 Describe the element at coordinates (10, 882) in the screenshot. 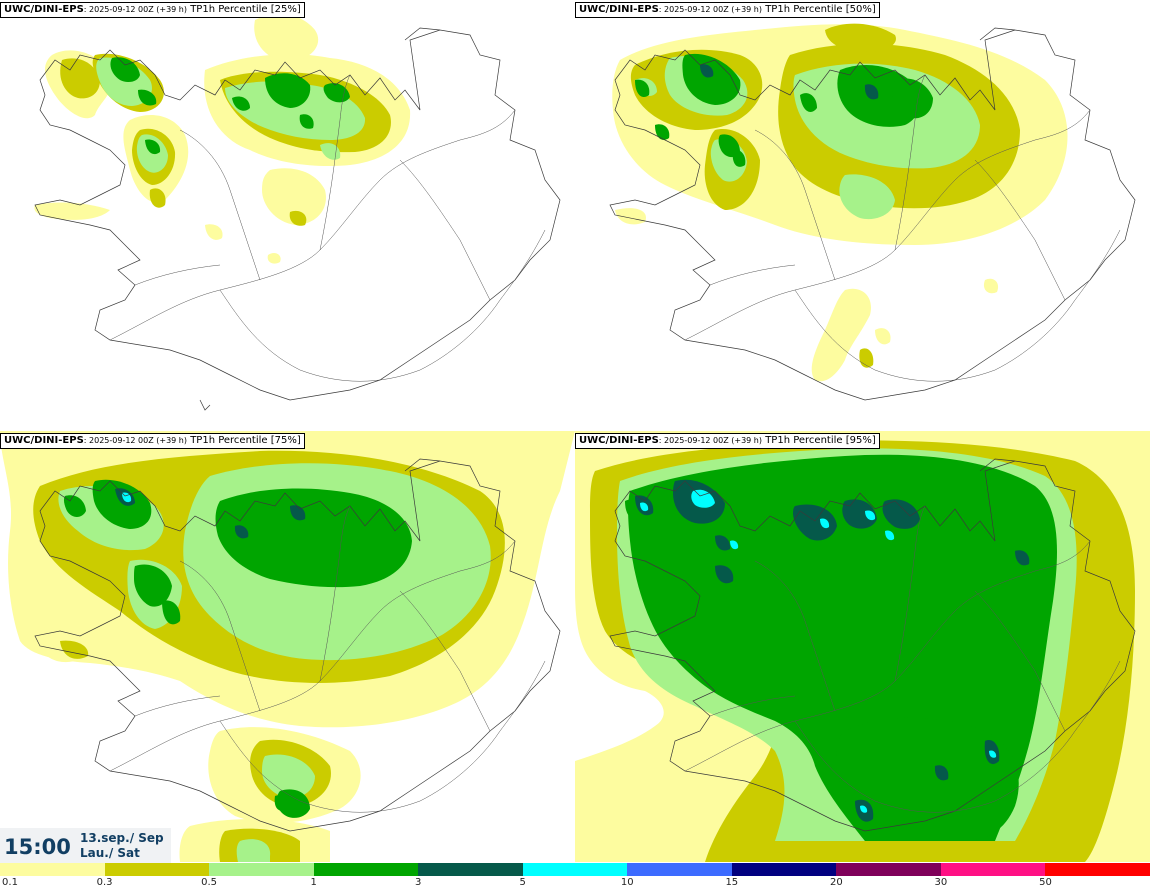

I see `colorbar-tick-label: 0.1` at that location.